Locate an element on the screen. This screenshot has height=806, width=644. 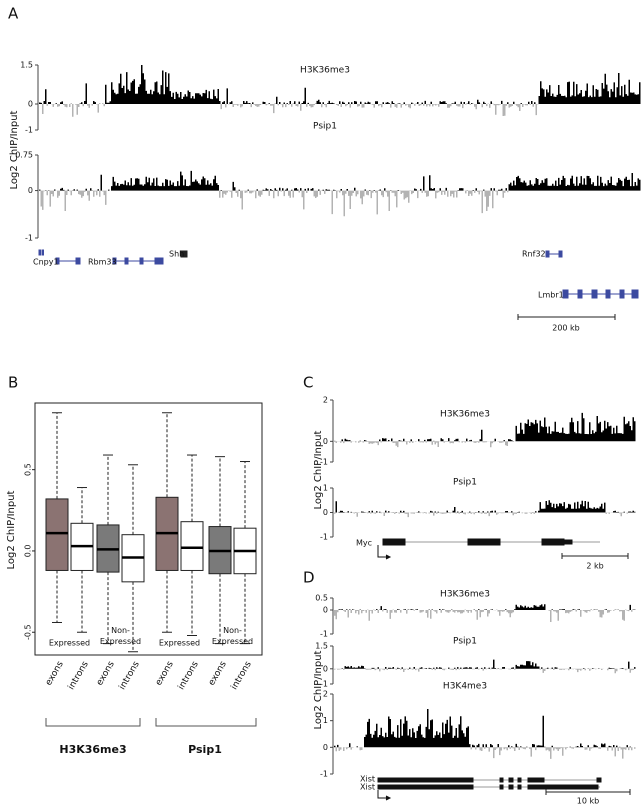
tick-label: 0.75 is located at coordinates (24, 155).